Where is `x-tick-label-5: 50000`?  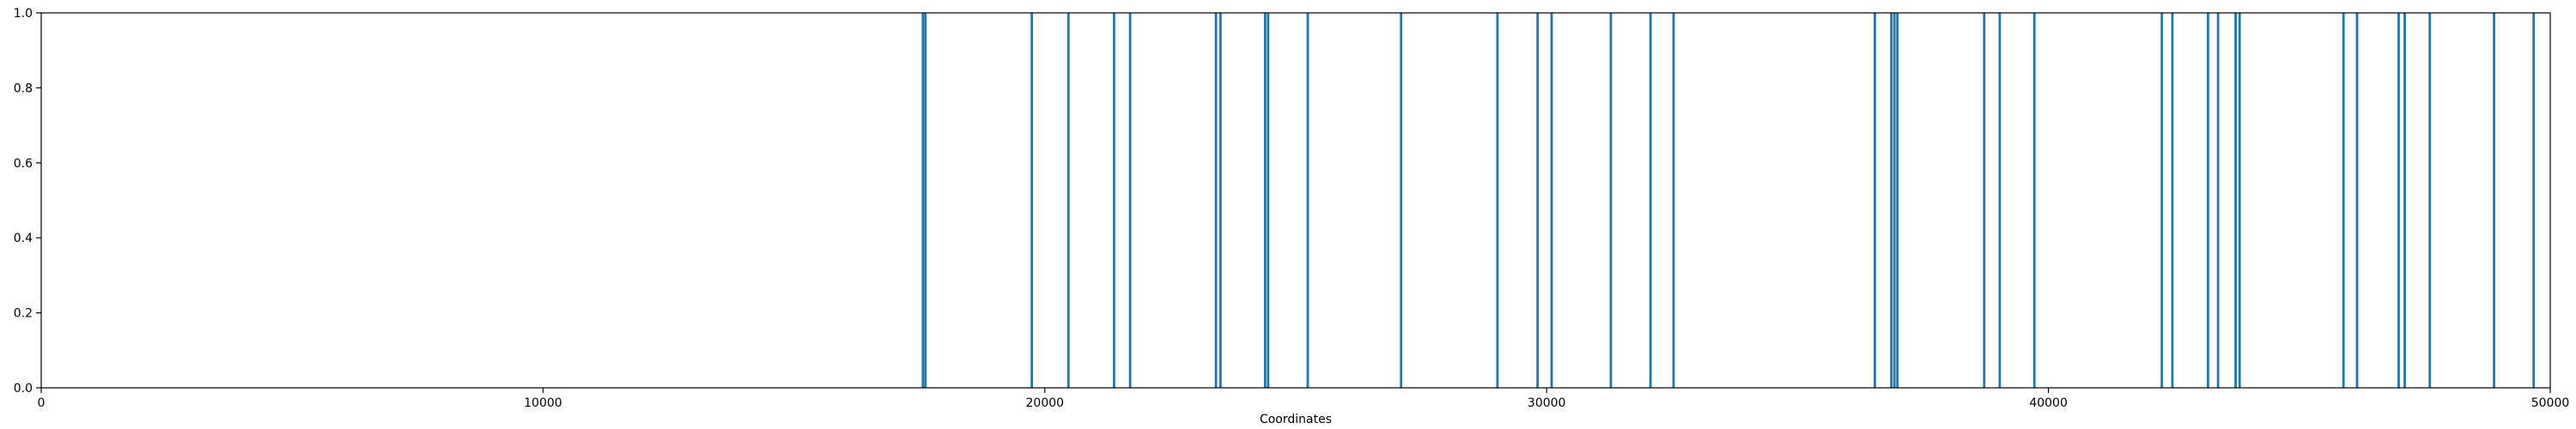 x-tick-label-5: 50000 is located at coordinates (2551, 403).